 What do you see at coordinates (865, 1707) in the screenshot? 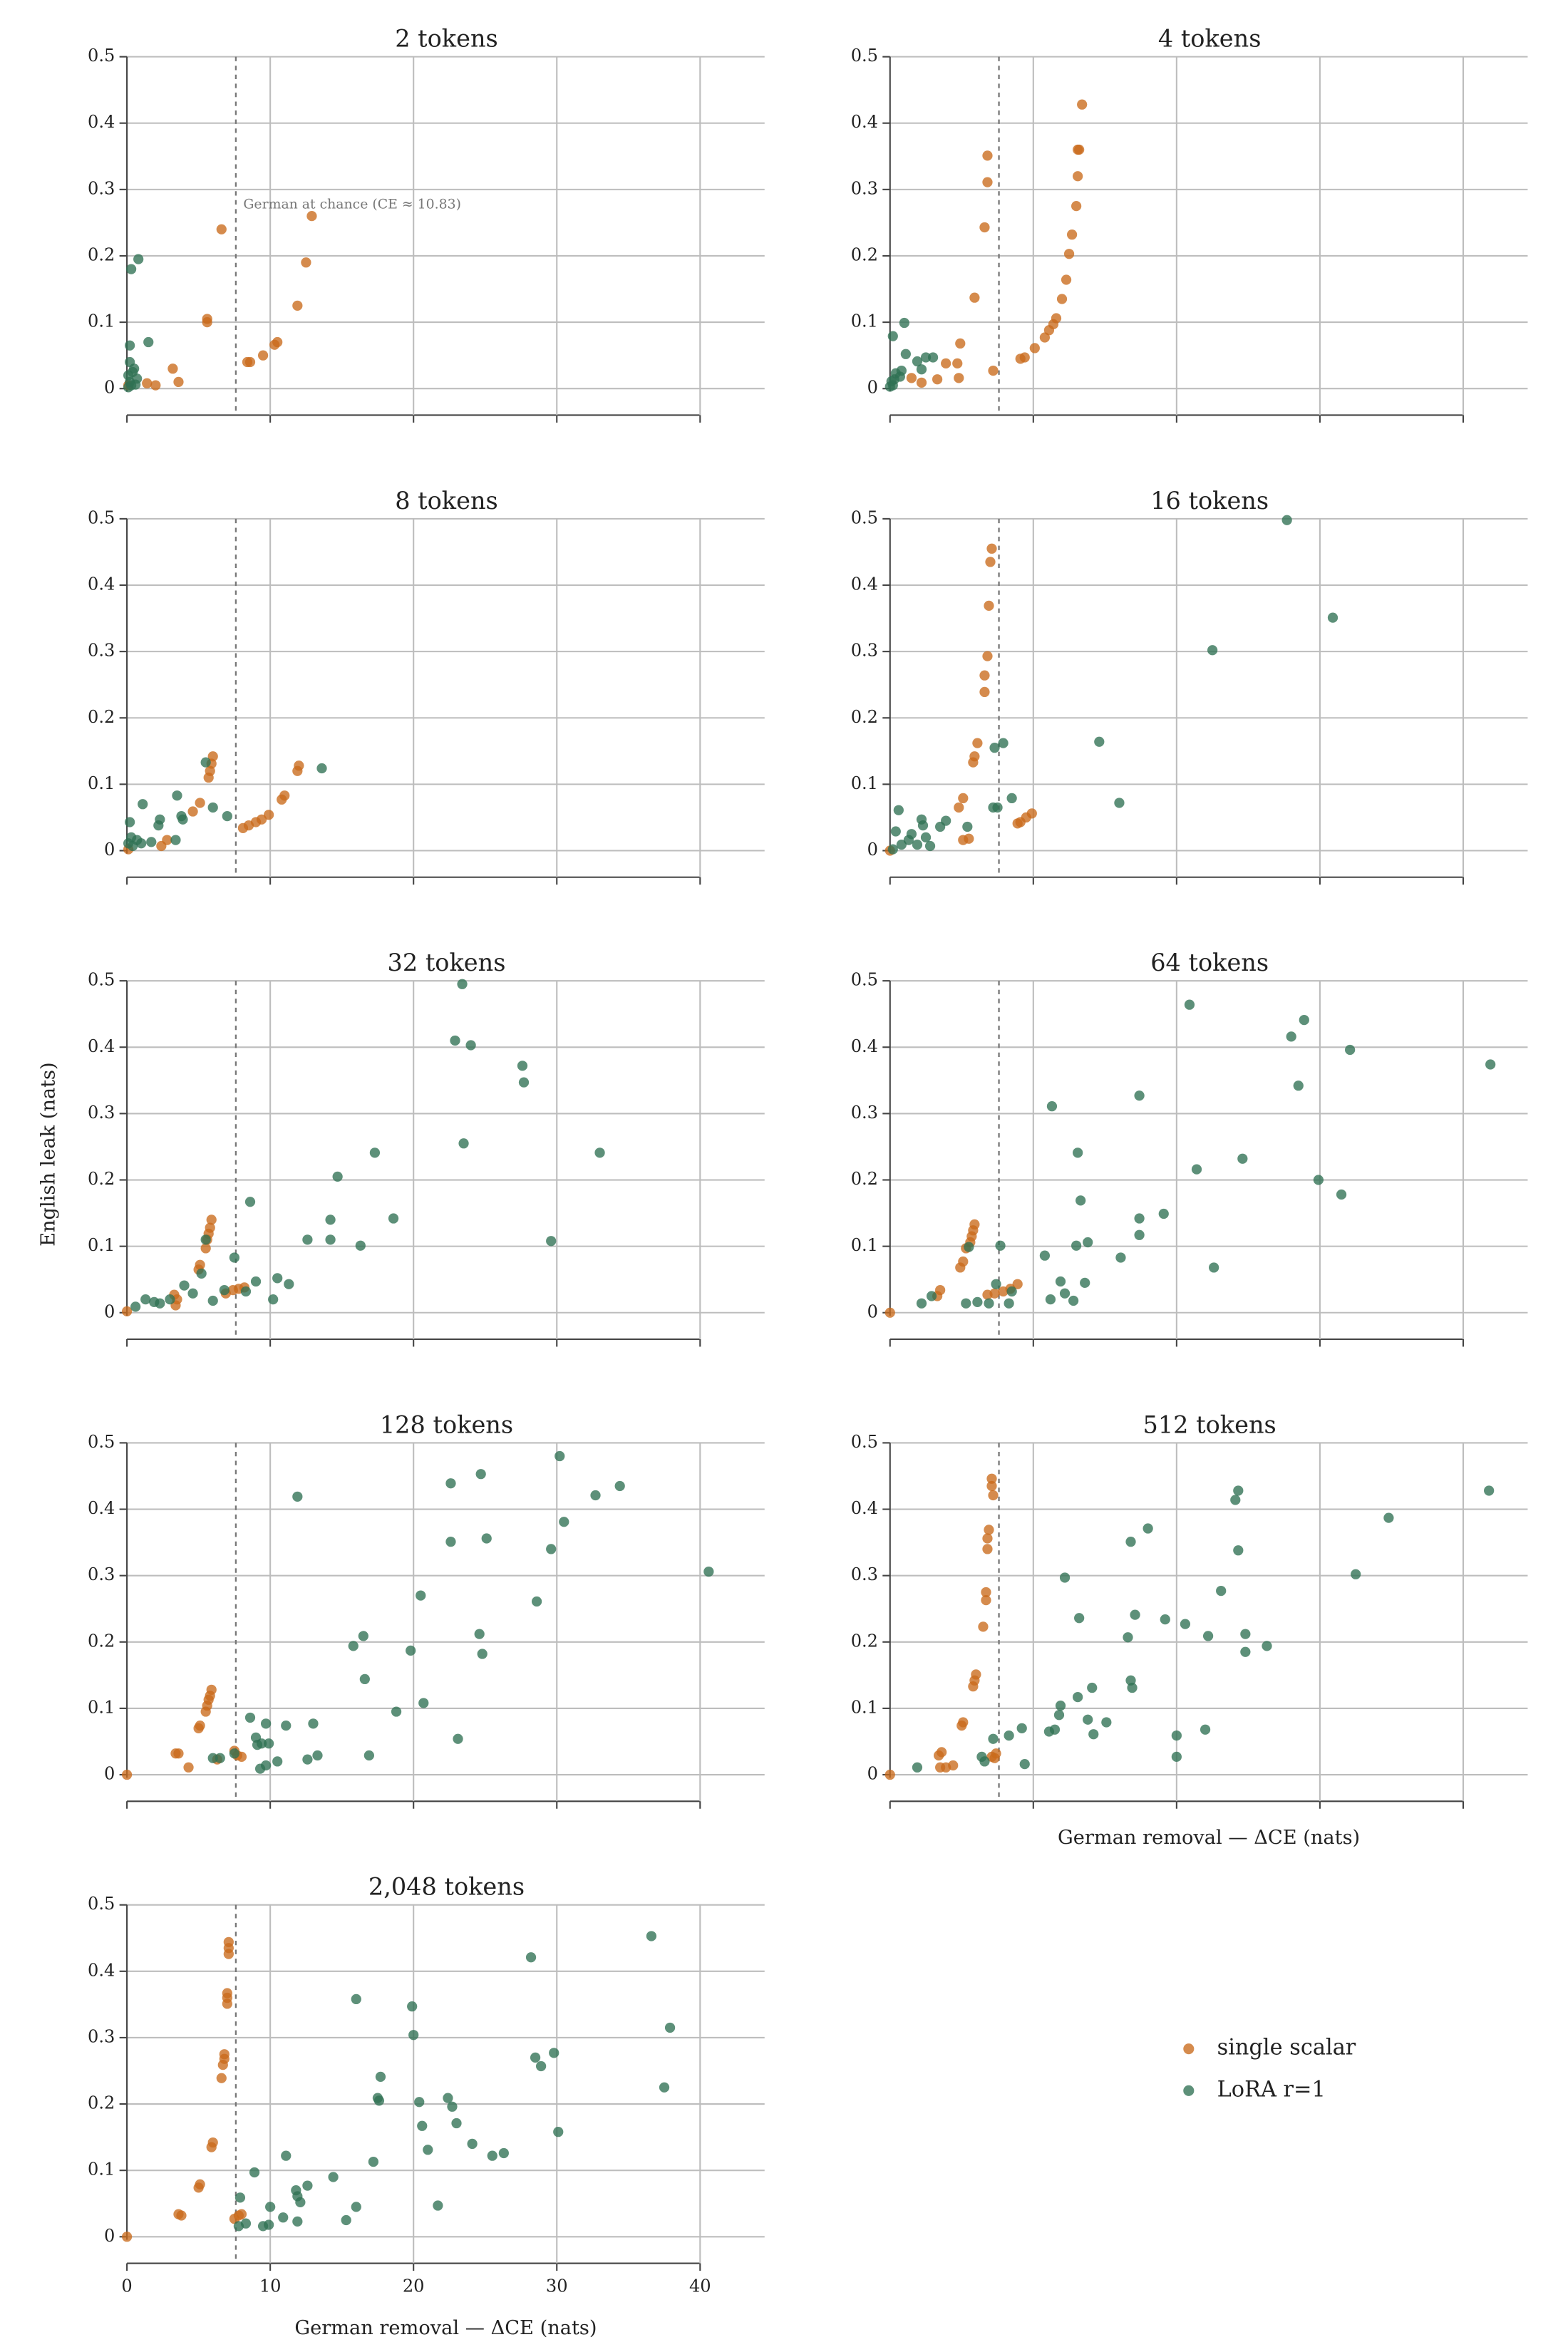
I see `y-tick-label: 0.1` at bounding box center [865, 1707].